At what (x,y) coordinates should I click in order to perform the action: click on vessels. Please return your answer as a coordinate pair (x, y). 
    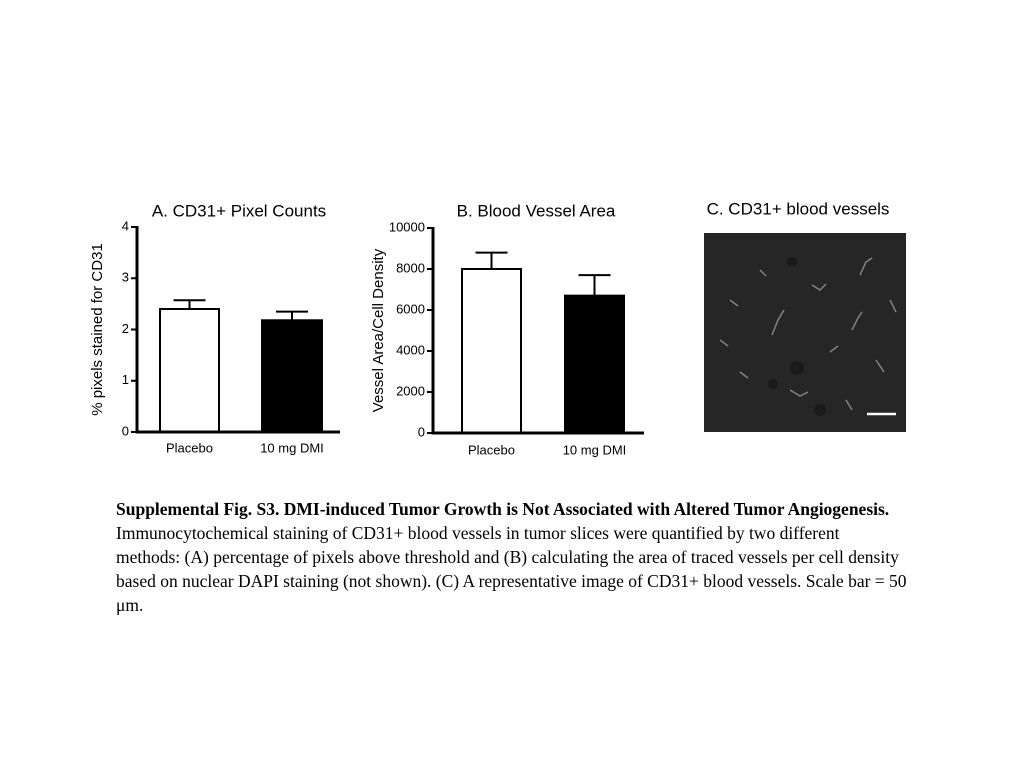
    Looking at the image, I should click on (808, 334).